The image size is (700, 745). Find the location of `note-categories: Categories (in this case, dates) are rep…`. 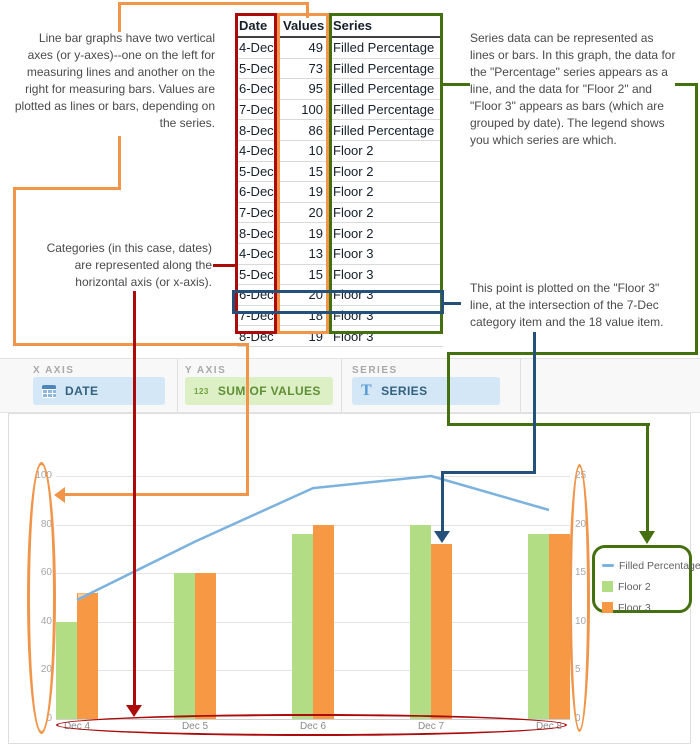

note-categories: Categories (in this case, dates) are rep… is located at coordinates (129, 265).